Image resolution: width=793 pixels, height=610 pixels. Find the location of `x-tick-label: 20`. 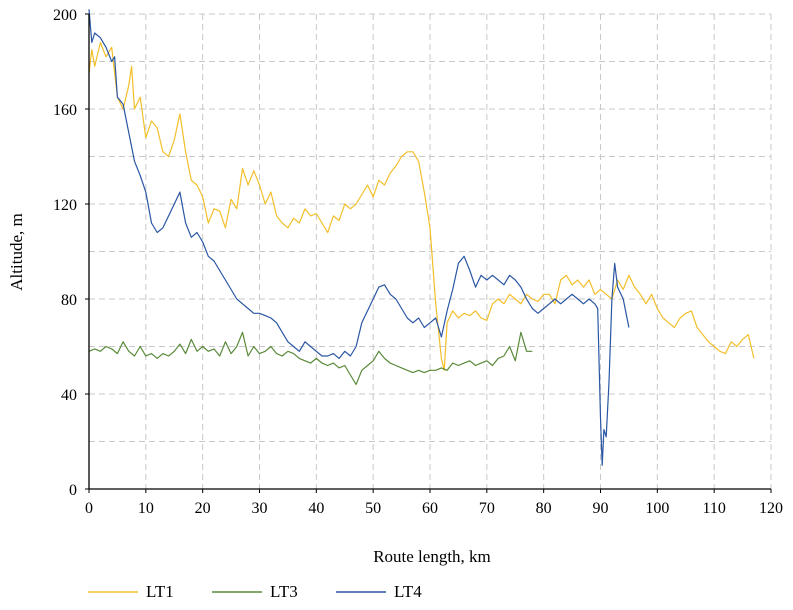

x-tick-label: 20 is located at coordinates (203, 508).